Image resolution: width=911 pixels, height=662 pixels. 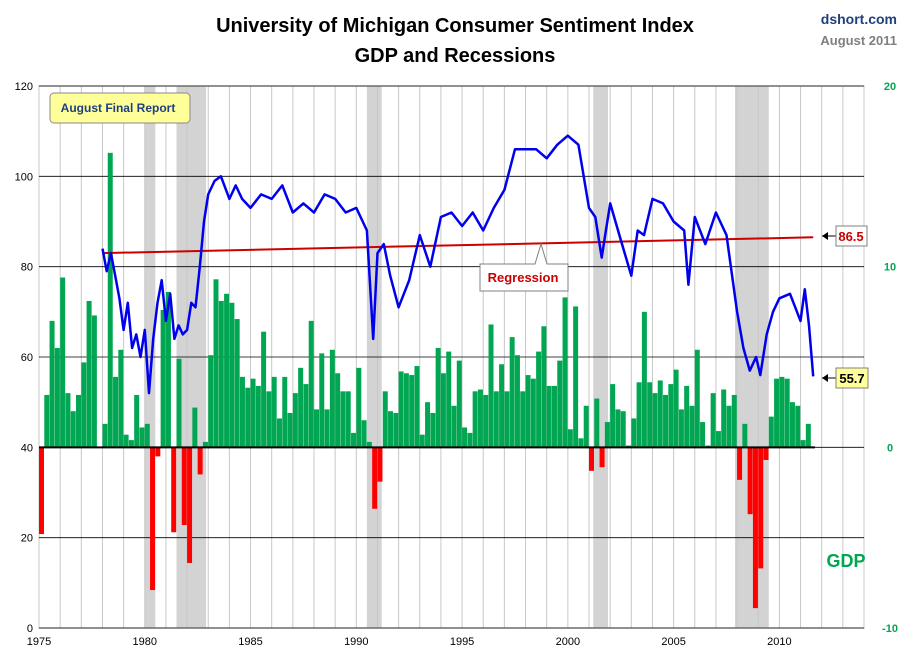 What do you see at coordinates (145, 642) in the screenshot?
I see `x-axis-tick-label: 1980` at bounding box center [145, 642].